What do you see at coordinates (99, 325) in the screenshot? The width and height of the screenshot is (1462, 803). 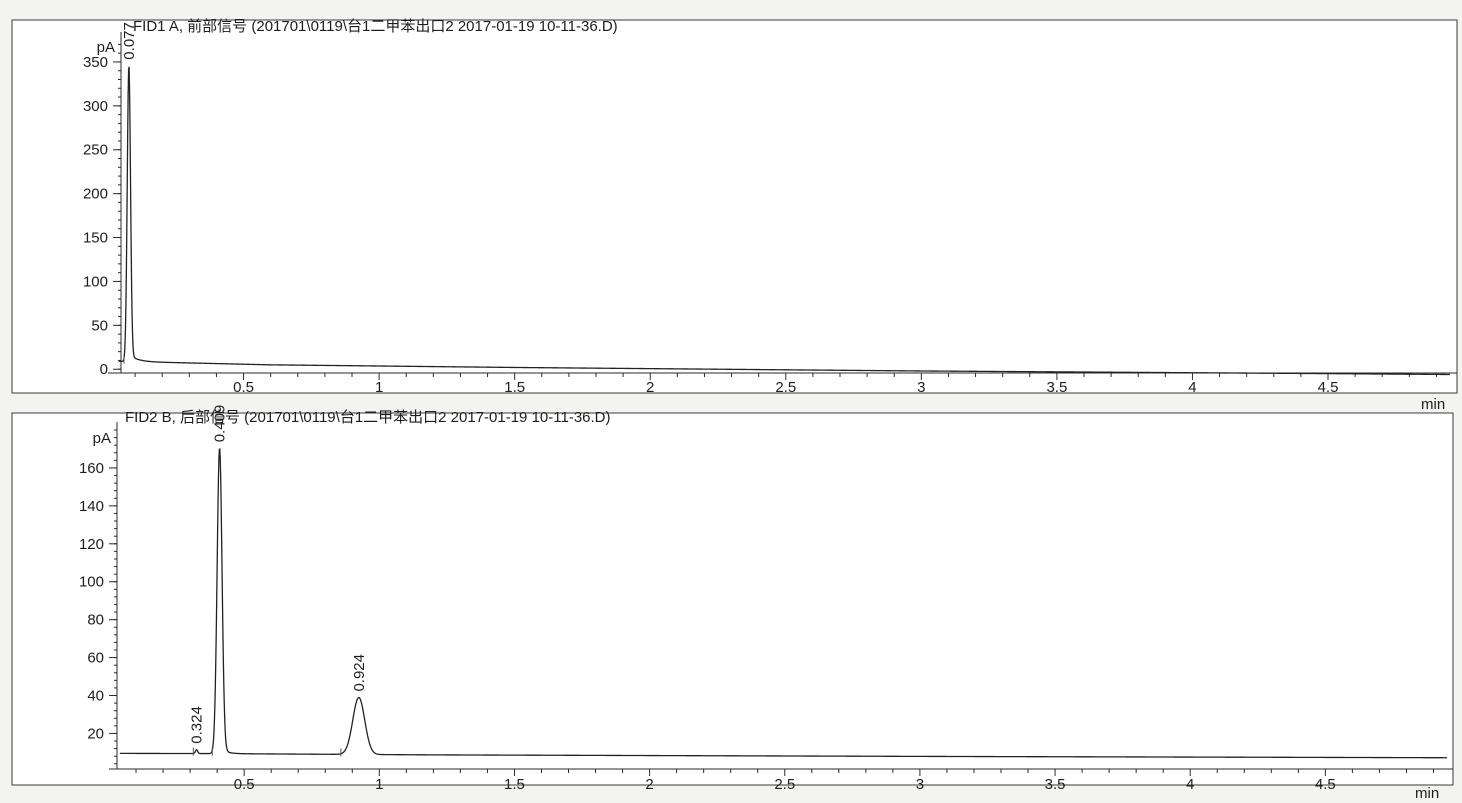 I see `y-tick-label: 50` at bounding box center [99, 325].